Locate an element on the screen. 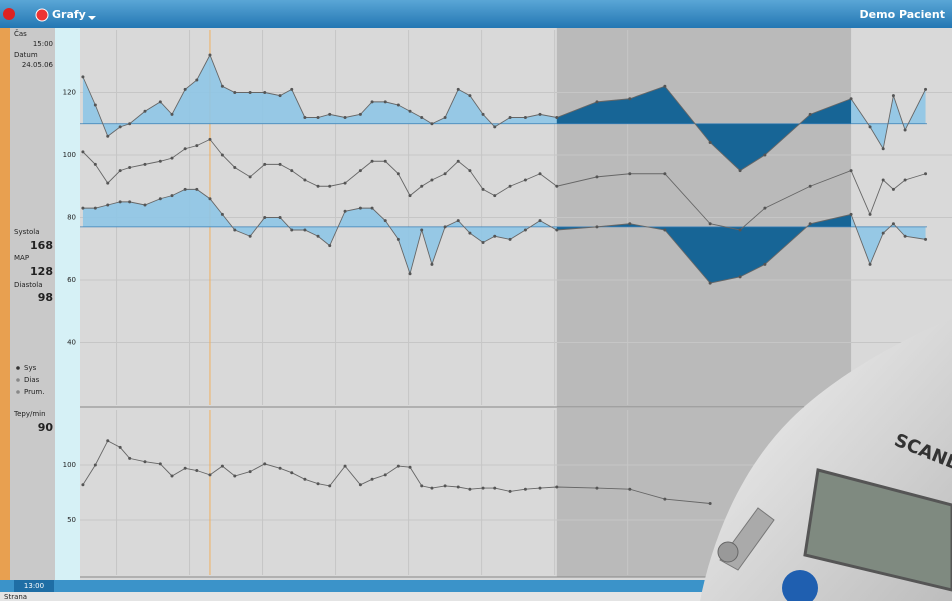 The image size is (952, 601). axis-strip is located at coordinates (67, 304).